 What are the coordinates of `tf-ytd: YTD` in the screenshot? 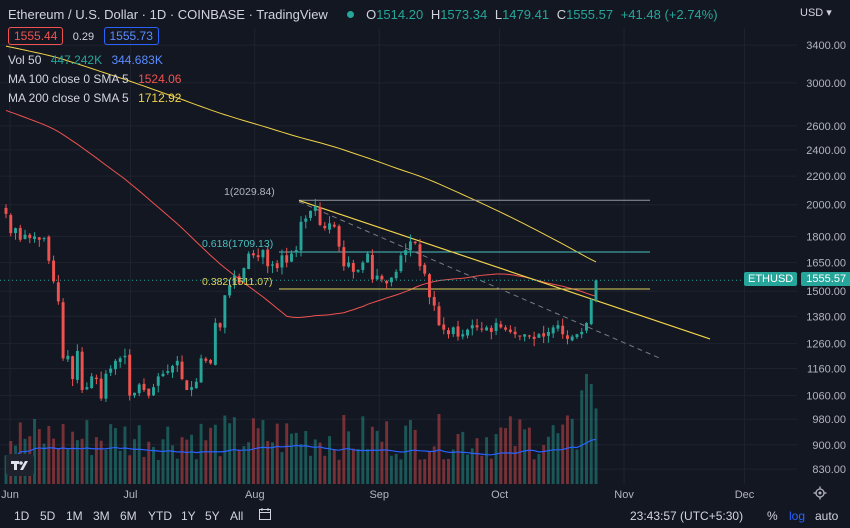 It's located at (160, 516).